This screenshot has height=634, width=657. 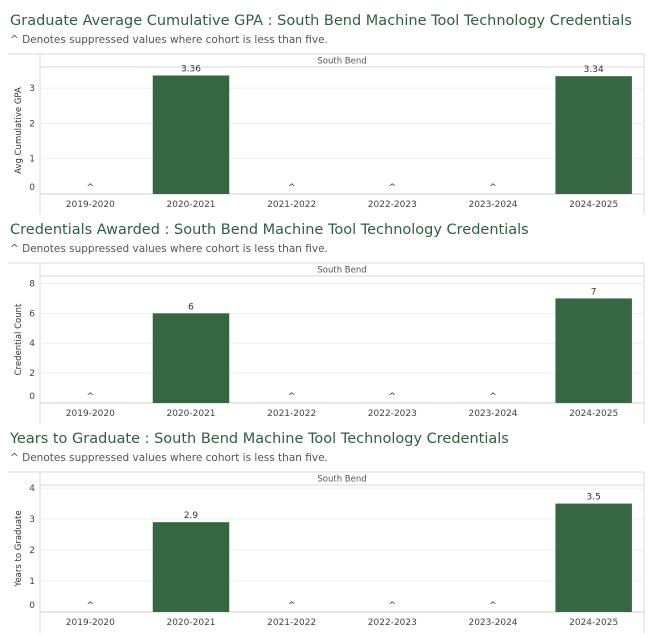 I want to click on data-label: 3.5, so click(x=594, y=498).